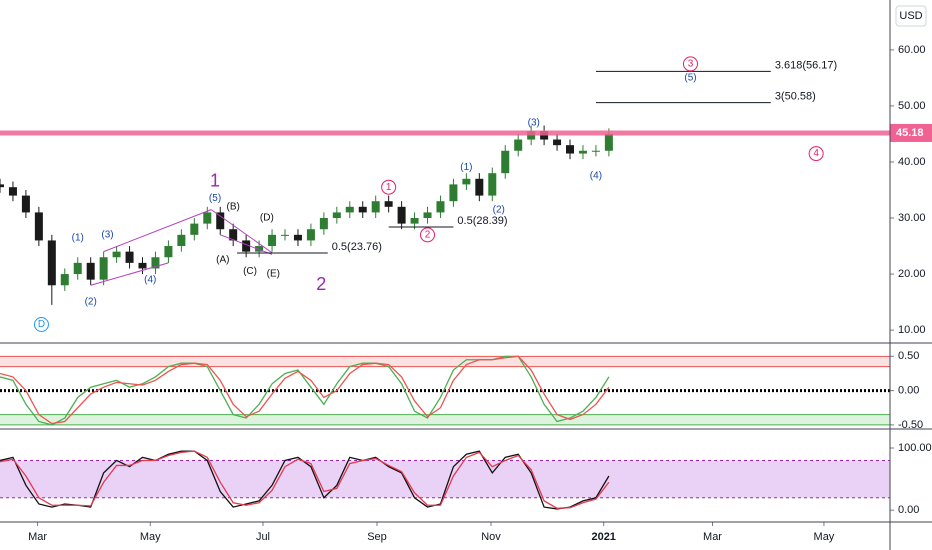 This screenshot has height=550, width=932. What do you see at coordinates (491, 537) in the screenshot?
I see `x-tick-label: Nov` at bounding box center [491, 537].